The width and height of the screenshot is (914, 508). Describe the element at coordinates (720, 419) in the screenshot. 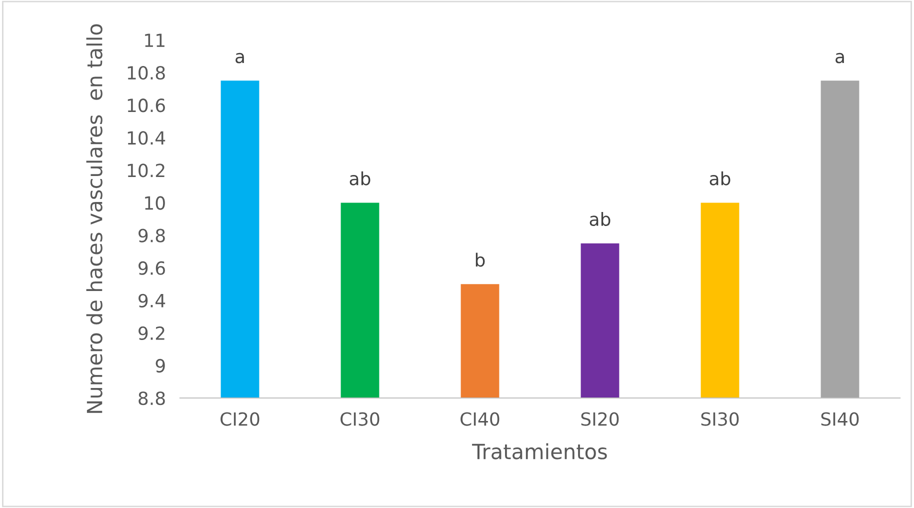

I see `x-tick-label: SI30` at that location.